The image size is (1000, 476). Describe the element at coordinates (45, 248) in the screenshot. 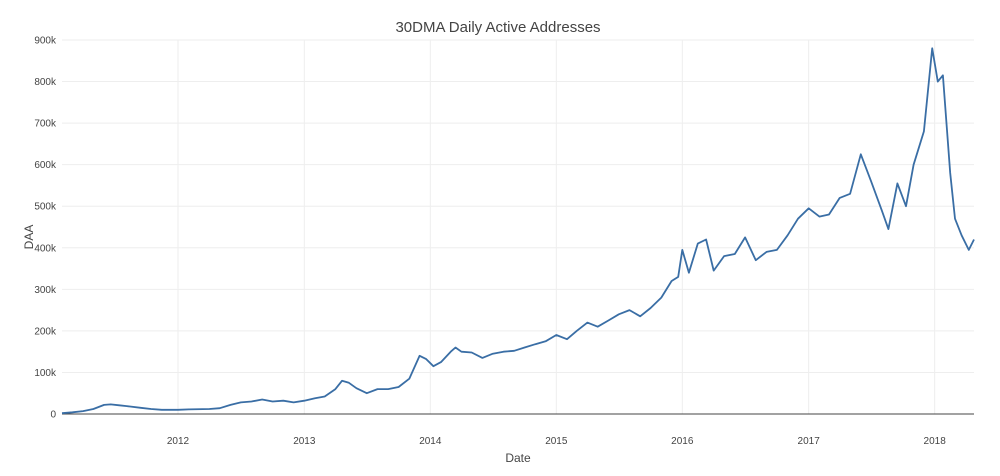

I see `y-tick-label: 400k` at that location.